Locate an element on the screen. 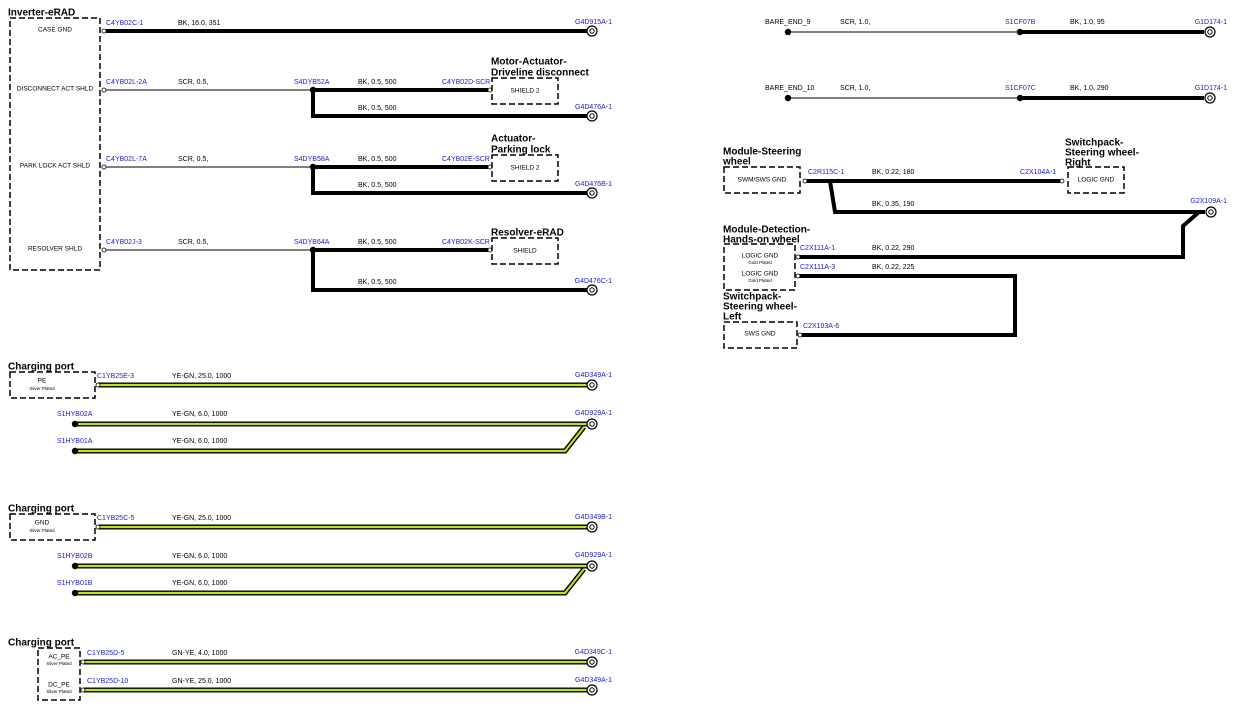 The image size is (1238, 711). label: C4YB02L-2A is located at coordinates (126, 82).